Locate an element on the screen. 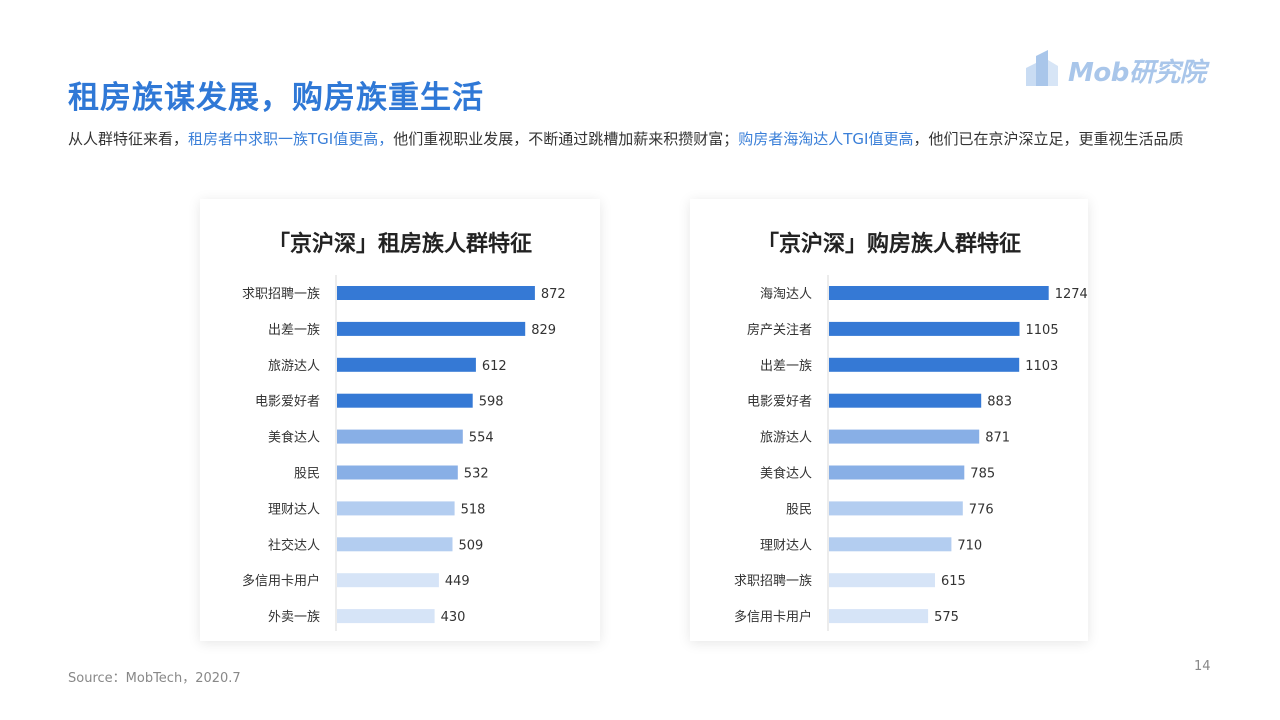  buyer-category-label: 出差一族 is located at coordinates (786, 366).